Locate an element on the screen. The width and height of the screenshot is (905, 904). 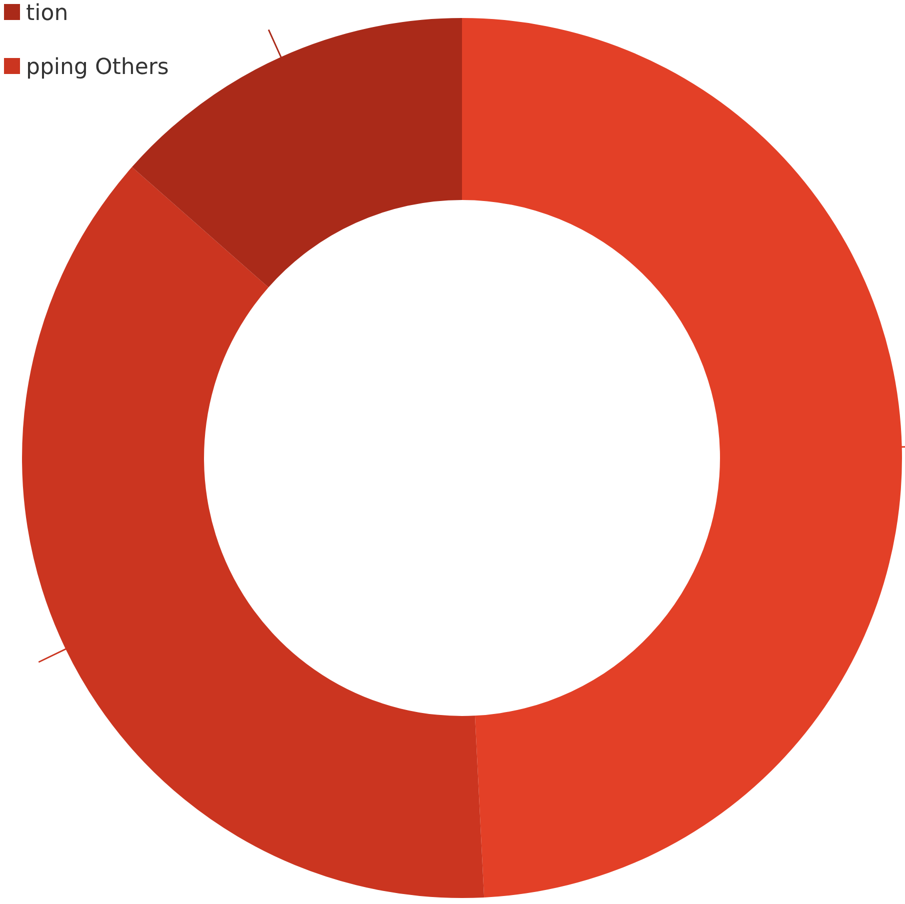
legend-label: pping Others is located at coordinates (97, 67).